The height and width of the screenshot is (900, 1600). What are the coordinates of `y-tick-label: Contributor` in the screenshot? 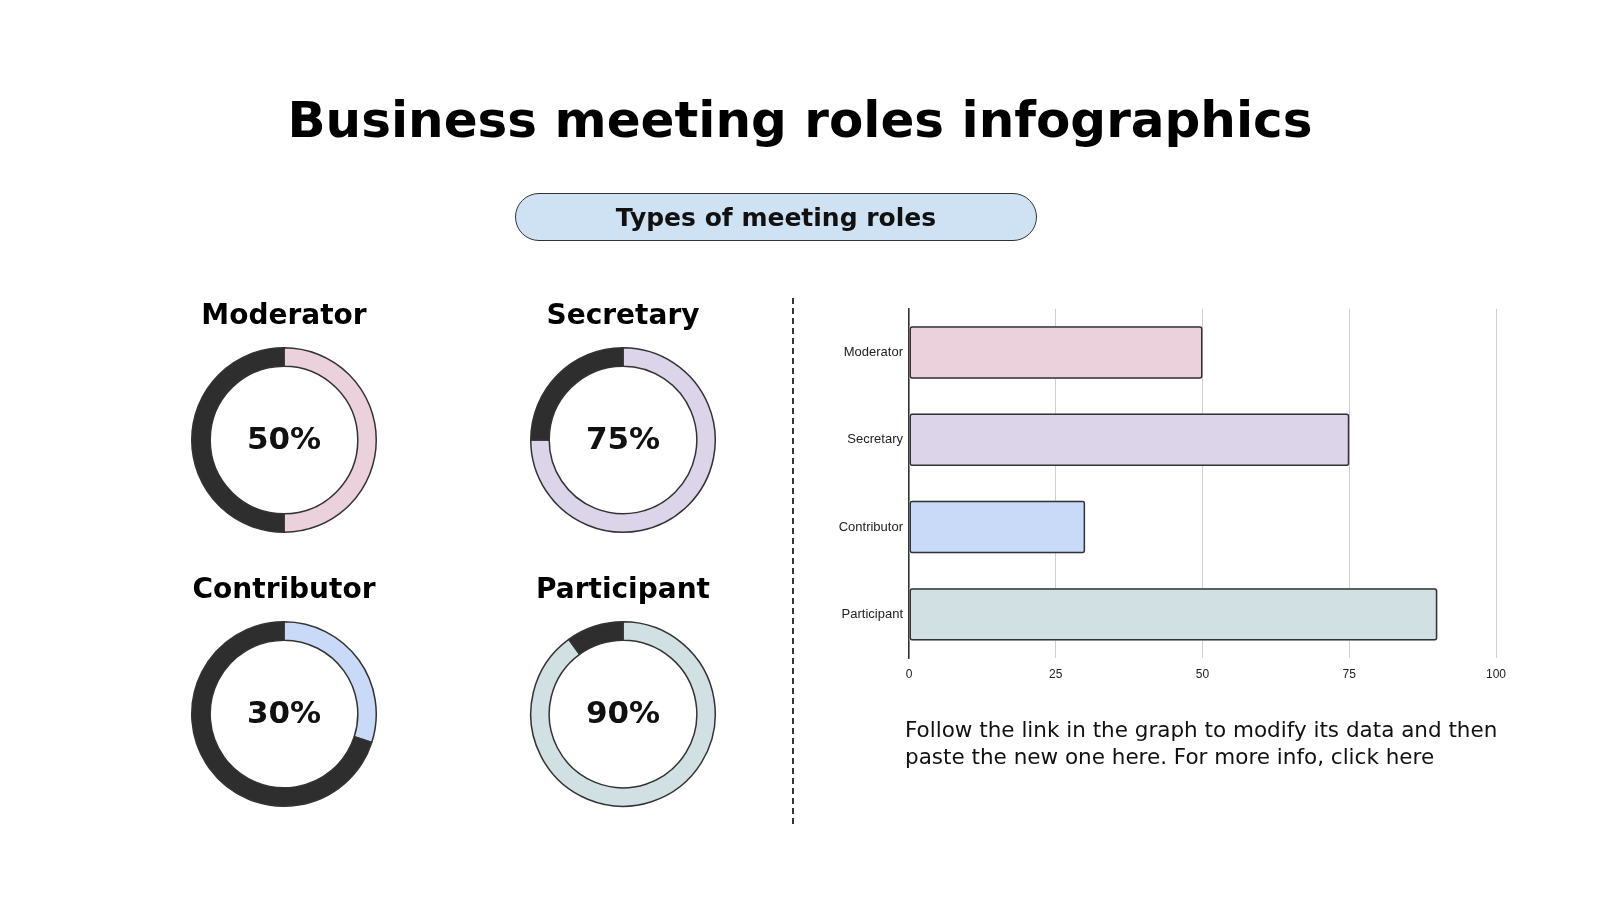 It's located at (871, 526).